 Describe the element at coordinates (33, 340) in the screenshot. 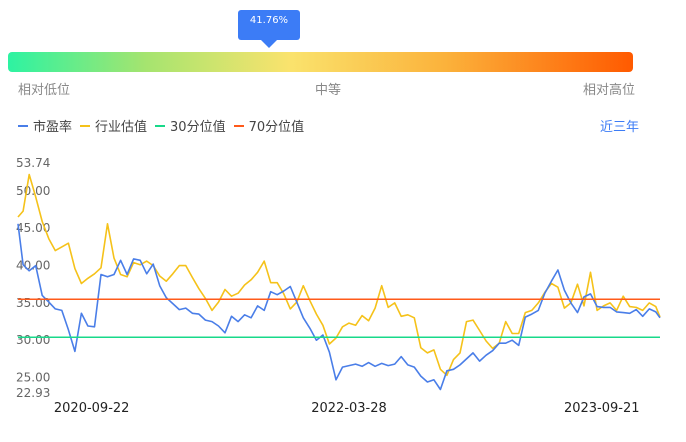

I see `y-tick-label: 30.00` at that location.